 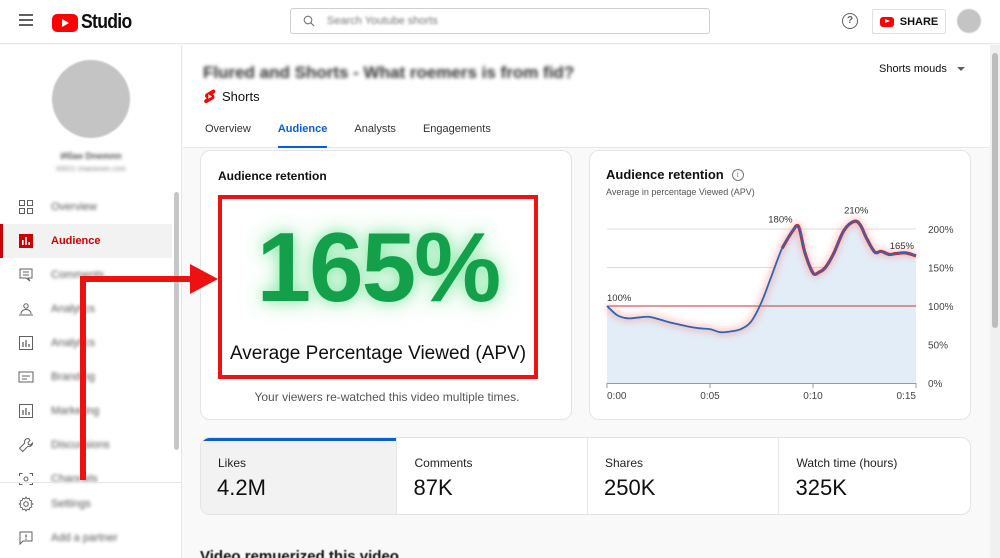 I want to click on top-bar: Studio ? SHARE, so click(x=500, y=22).